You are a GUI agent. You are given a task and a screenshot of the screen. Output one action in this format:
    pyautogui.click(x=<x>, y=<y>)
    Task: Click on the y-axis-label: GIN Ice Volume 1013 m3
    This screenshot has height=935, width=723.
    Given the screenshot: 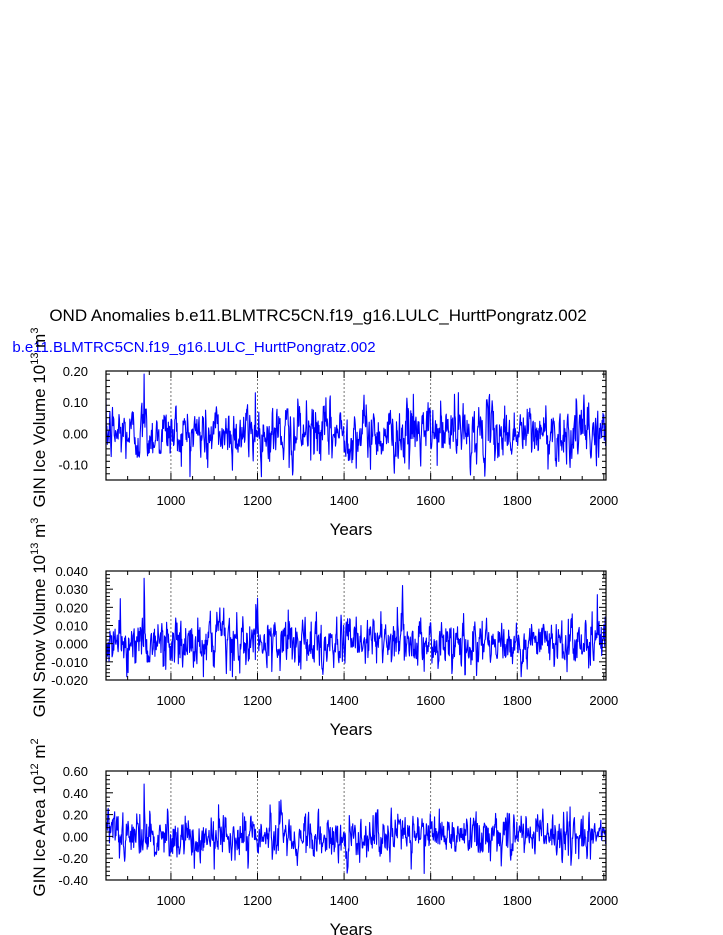 What is the action you would take?
    pyautogui.click(x=39, y=418)
    